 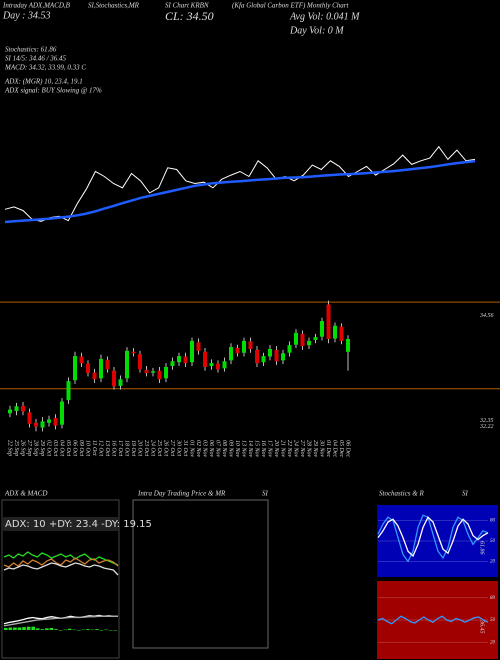 What do you see at coordinates (23, 448) in the screenshot?
I see `x-tick-label: 26 Sep` at bounding box center [23, 448].